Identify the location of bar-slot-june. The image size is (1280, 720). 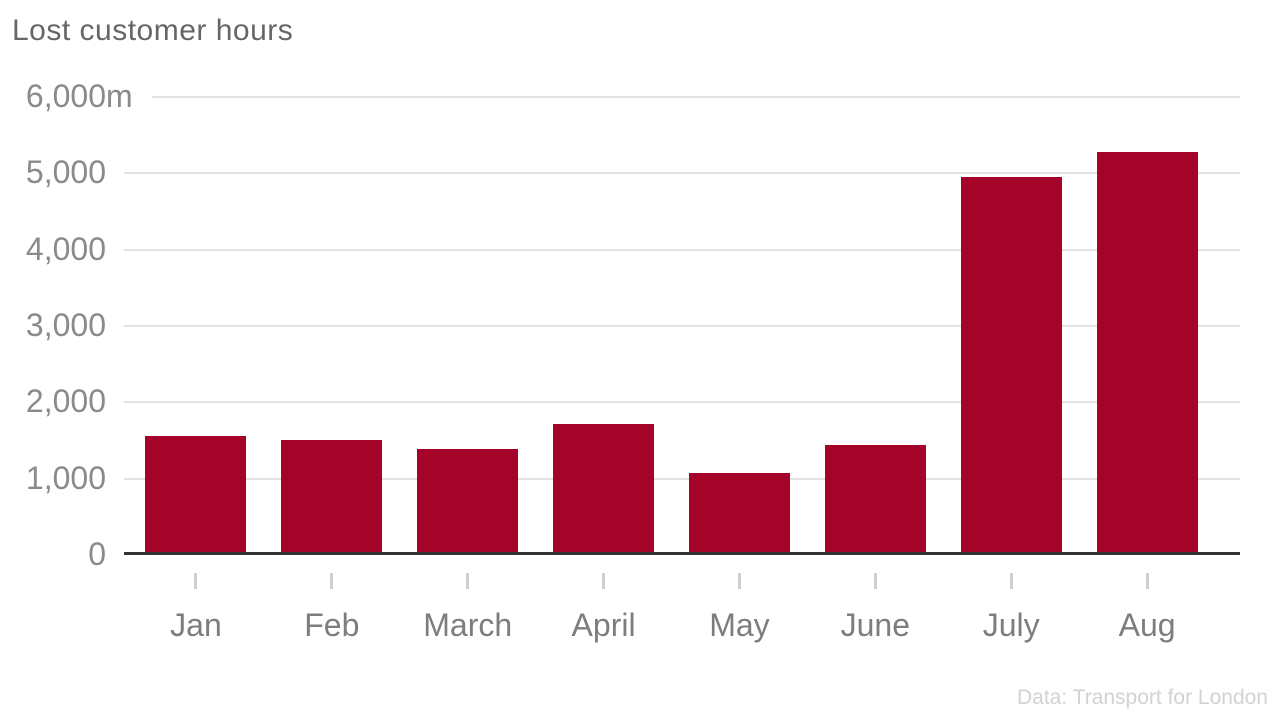
(875, 499).